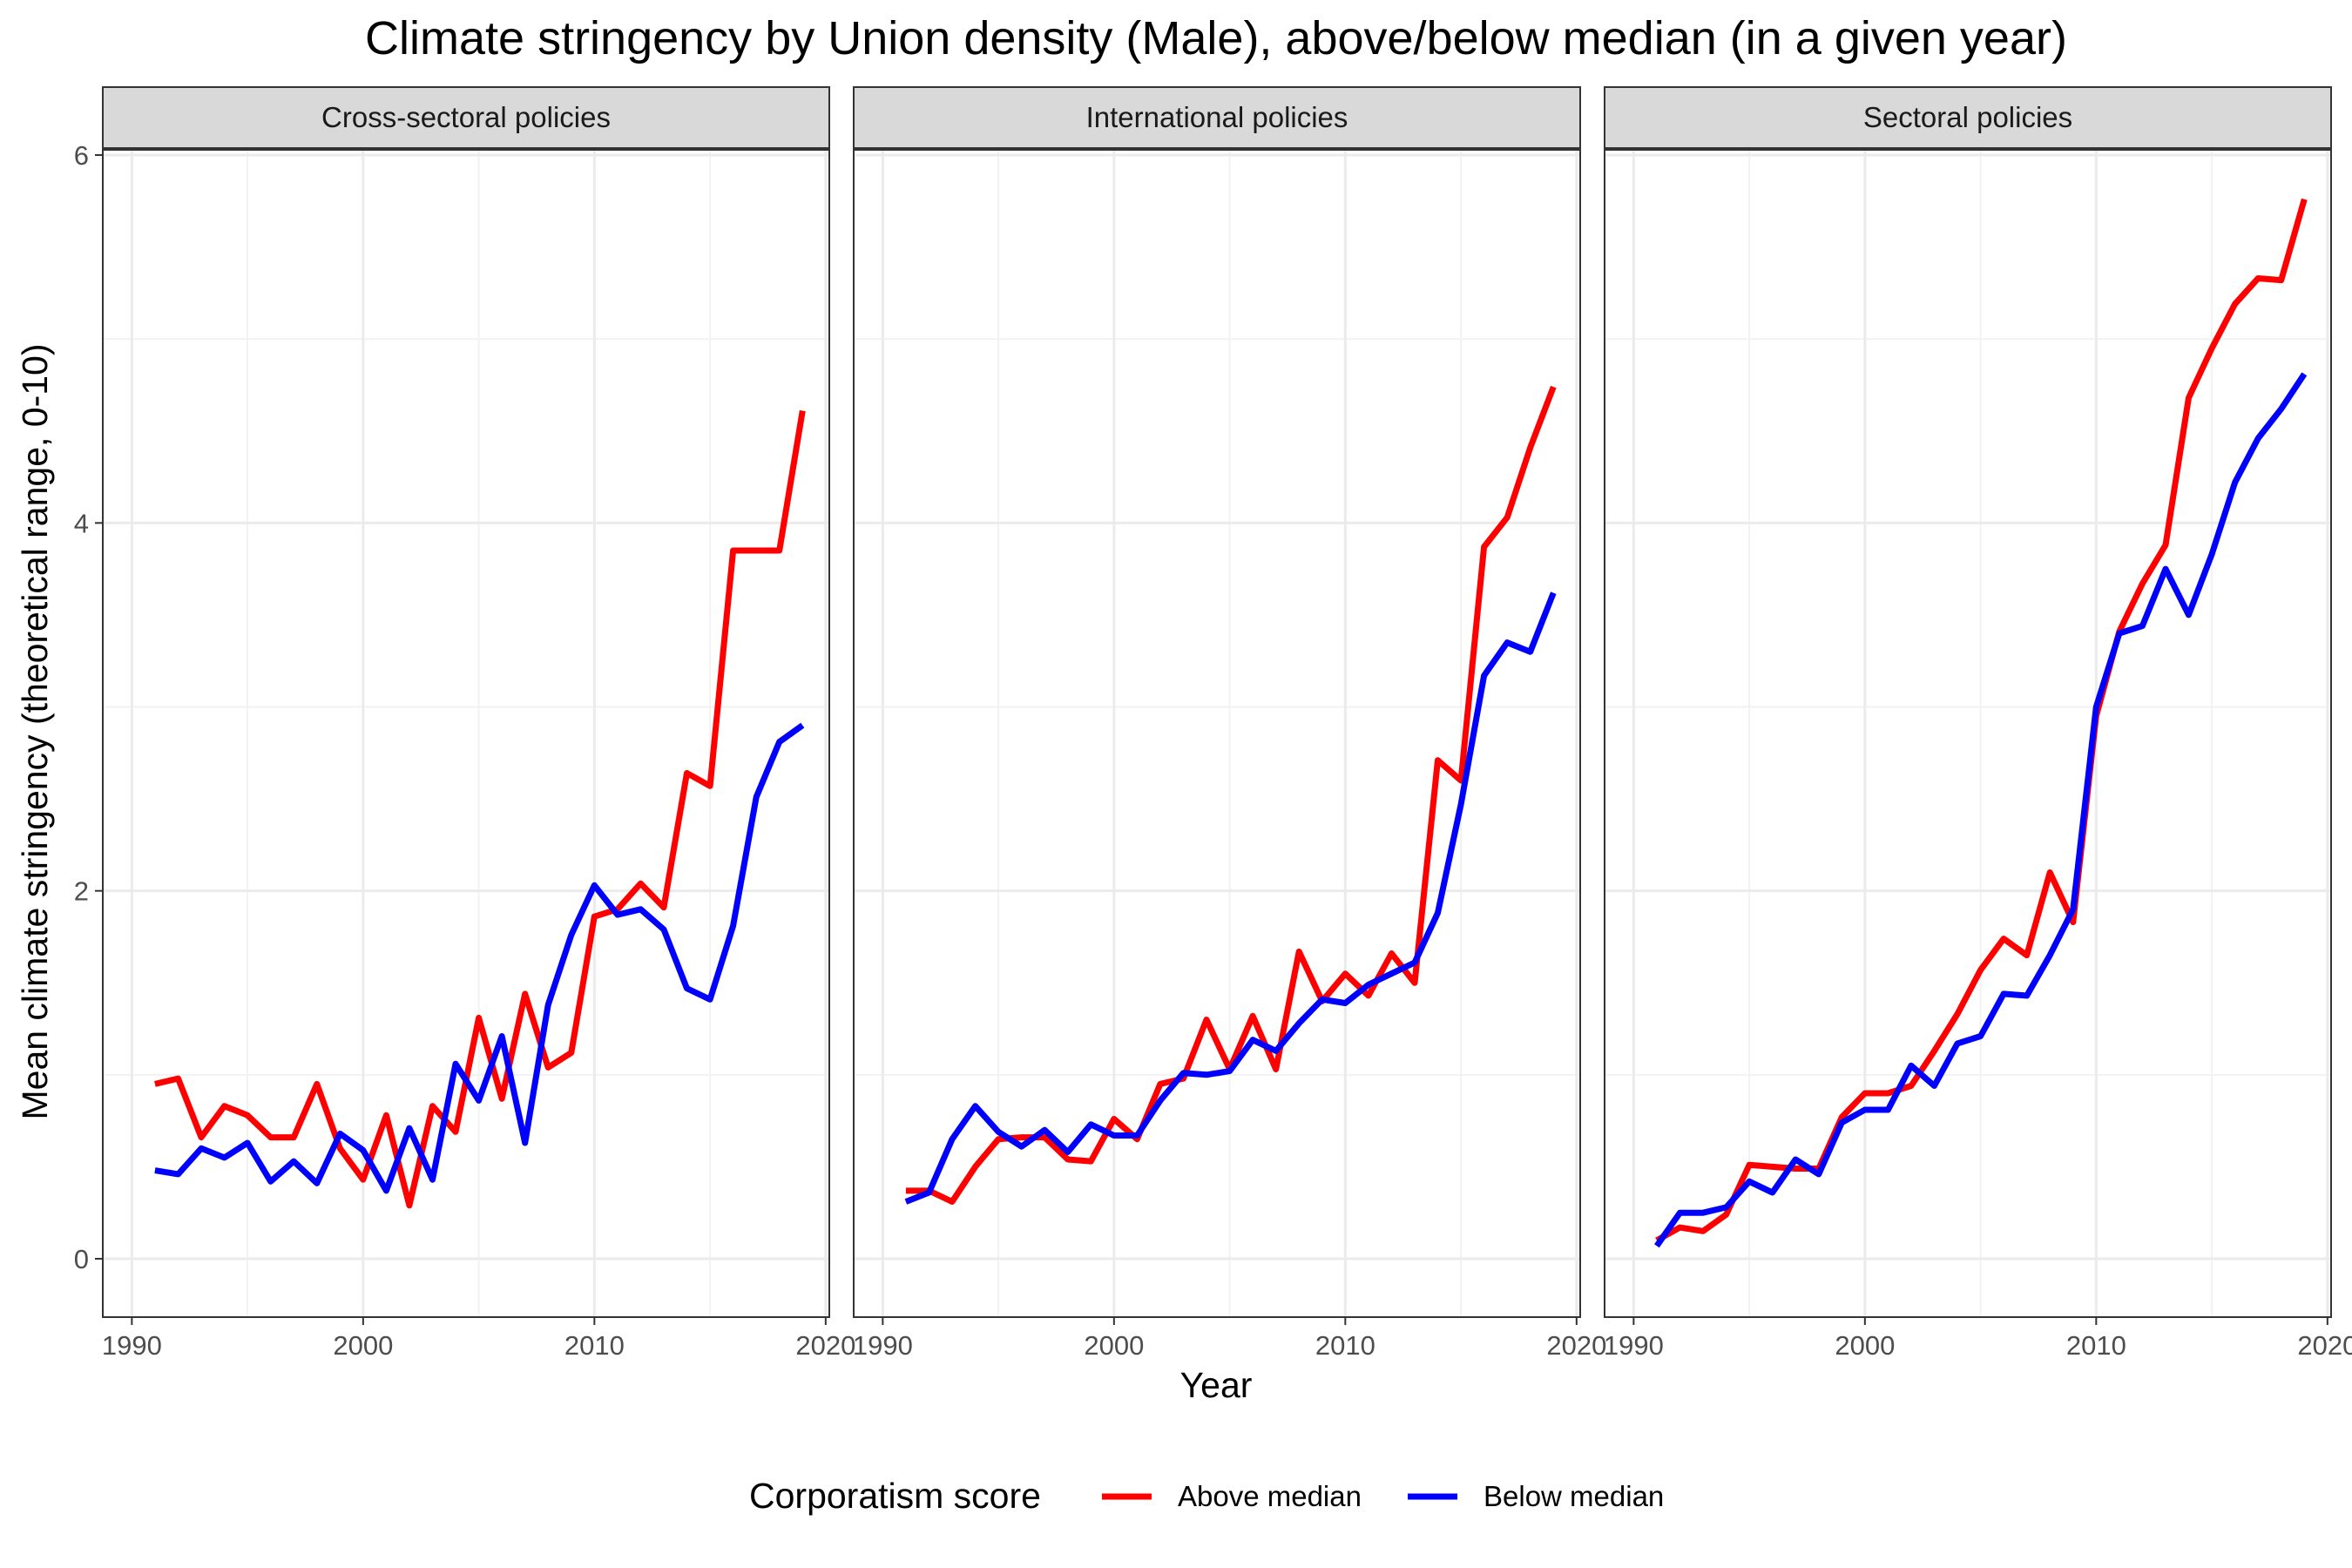 This screenshot has height=1568, width=2352. I want to click on legend-title: Corporatism score, so click(895, 1496).